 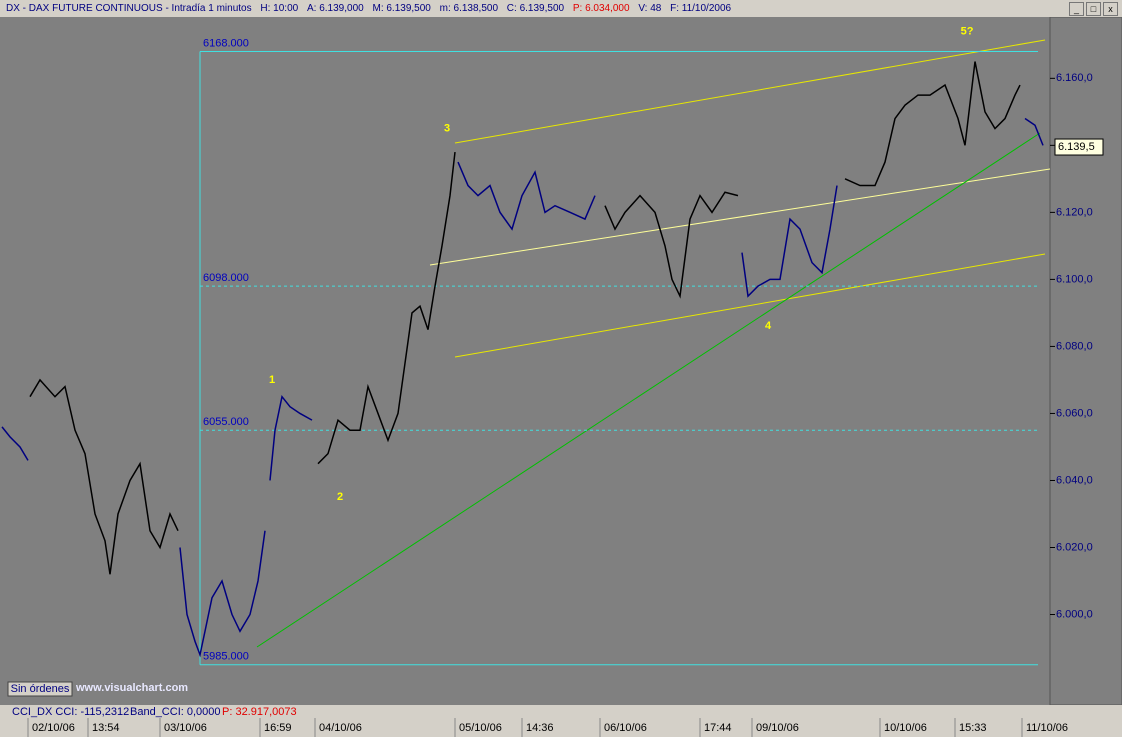 I want to click on last-price-label: 6.139,5, so click(x=1076, y=147).